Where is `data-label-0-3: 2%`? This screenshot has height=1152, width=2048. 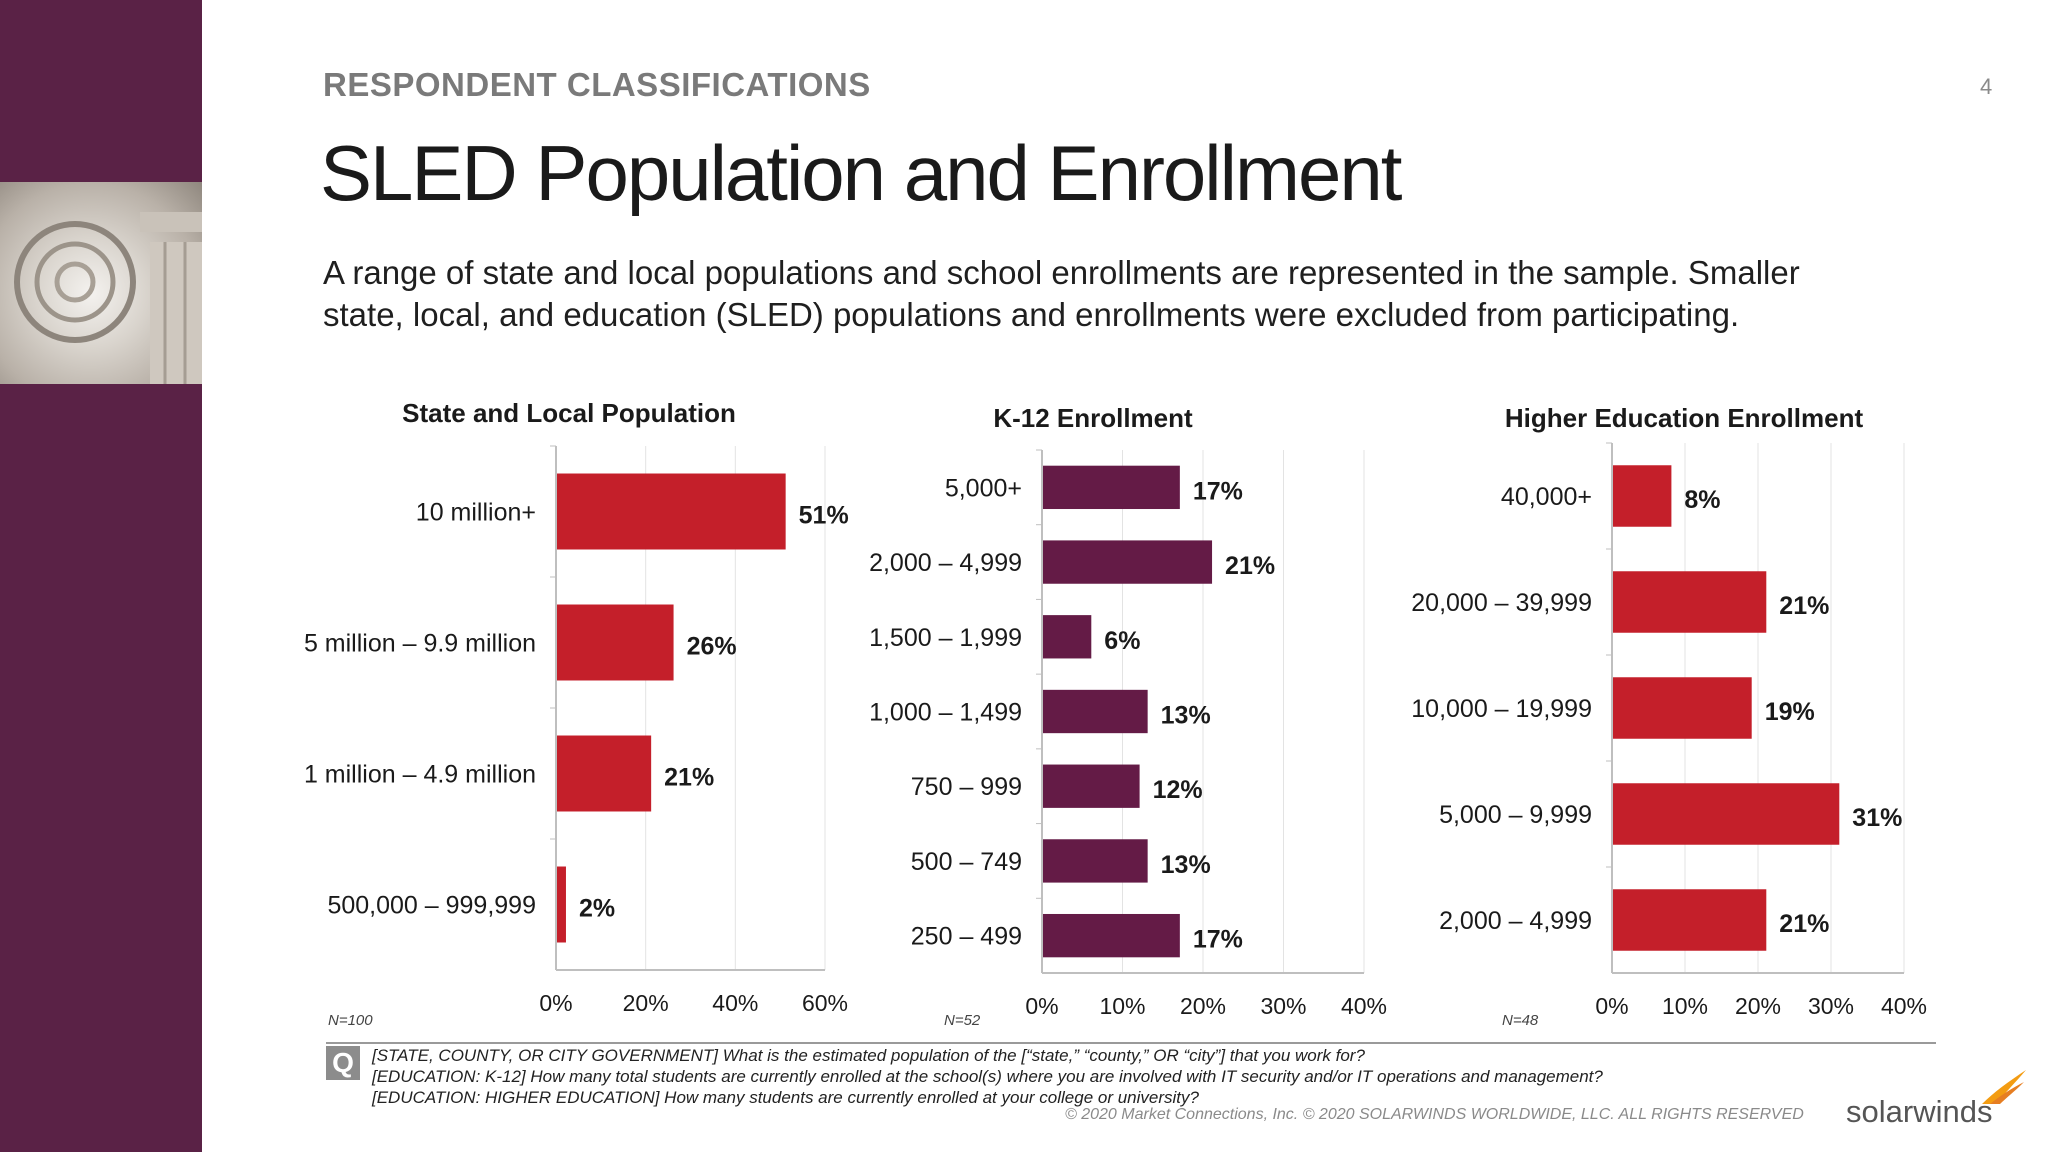
data-label-0-3: 2% is located at coordinates (597, 909).